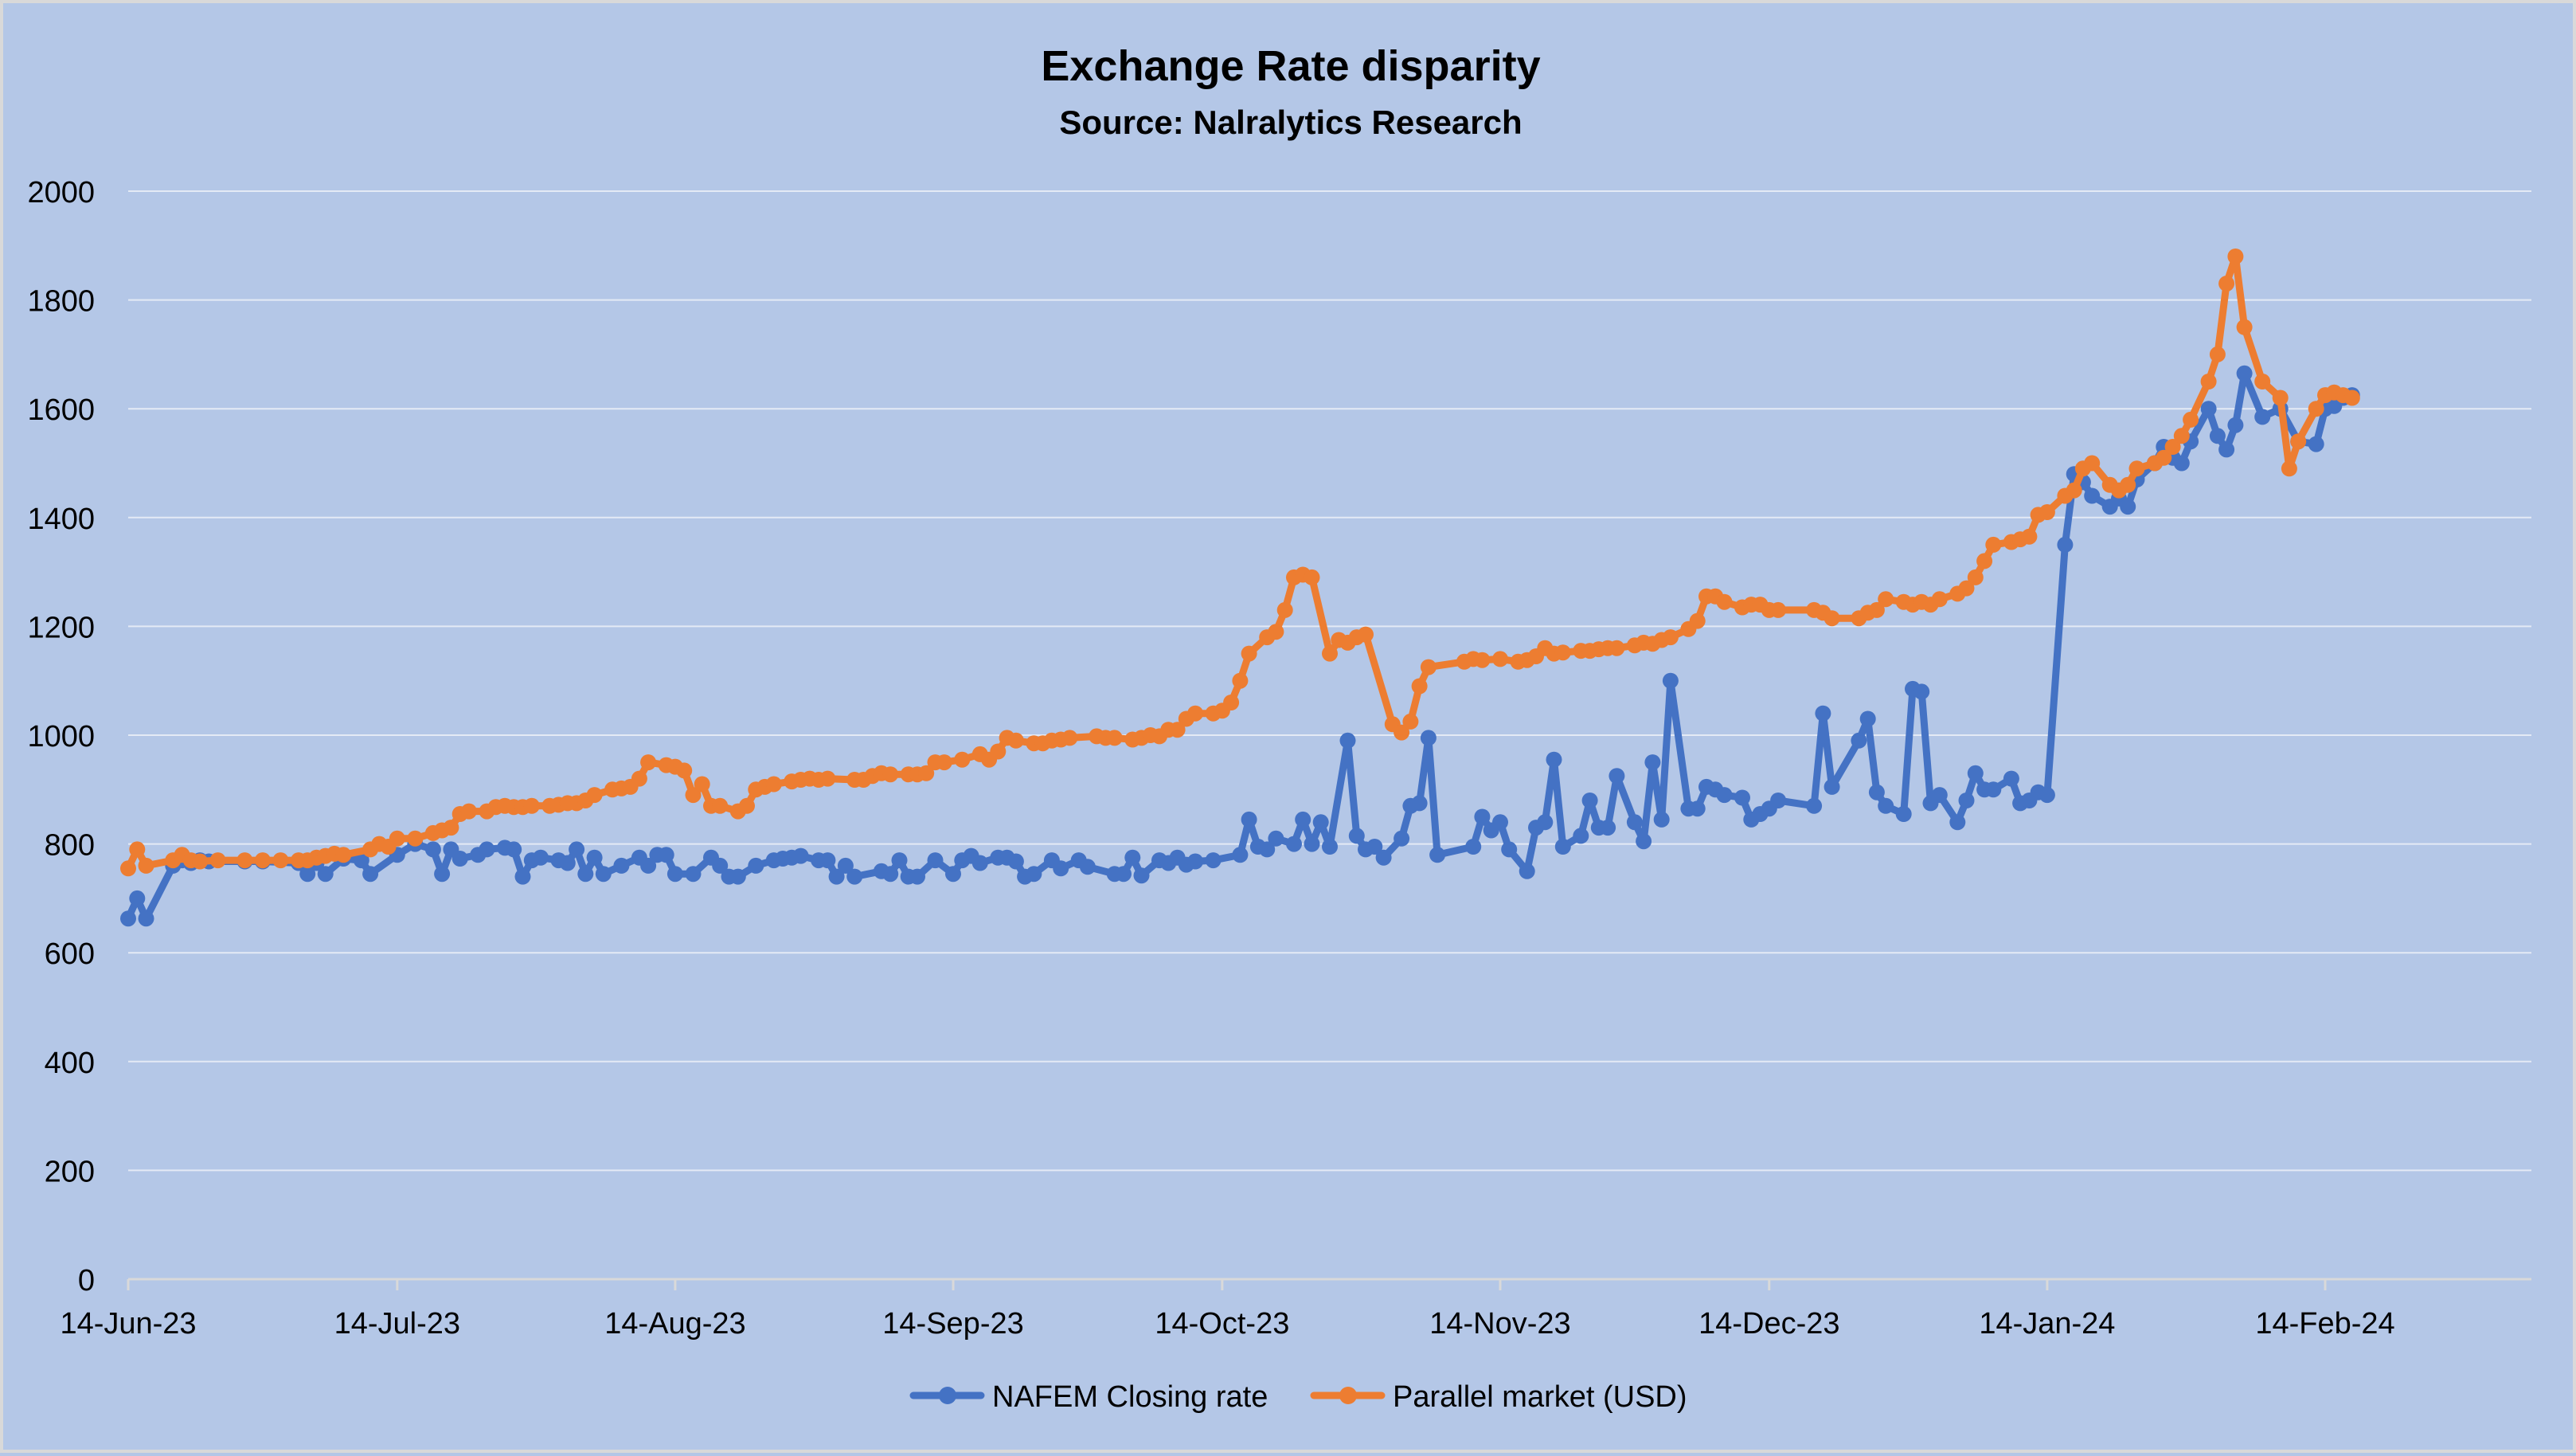 The height and width of the screenshot is (1456, 2576). I want to click on chart-subtitle: Source: Nalralytics Research, so click(1291, 122).